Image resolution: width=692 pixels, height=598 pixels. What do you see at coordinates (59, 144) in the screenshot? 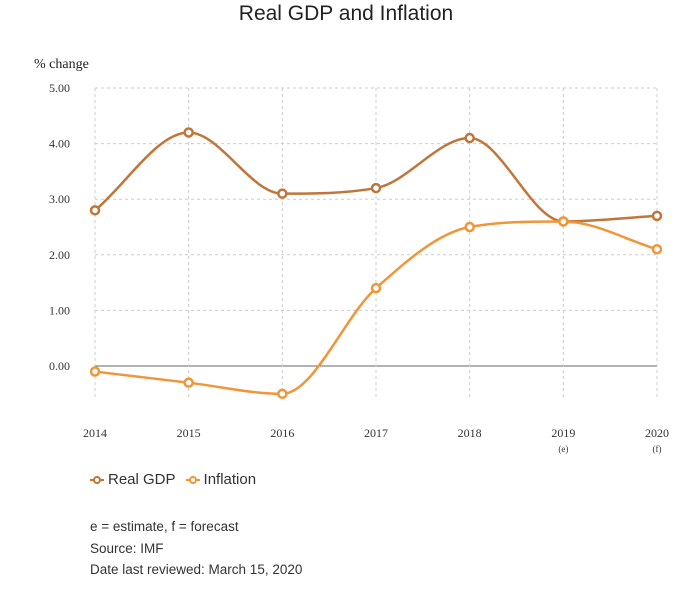
I see `y-tick-label: 4.00` at bounding box center [59, 144].